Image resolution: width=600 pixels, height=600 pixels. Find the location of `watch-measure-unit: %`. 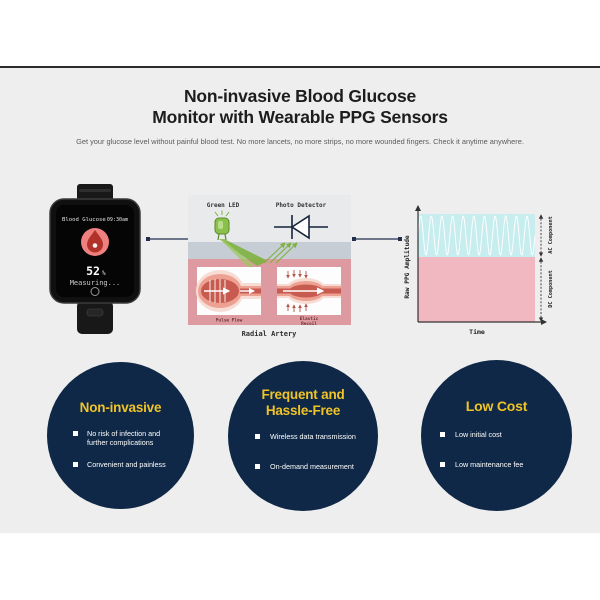

watch-measure-unit: % is located at coordinates (104, 273).